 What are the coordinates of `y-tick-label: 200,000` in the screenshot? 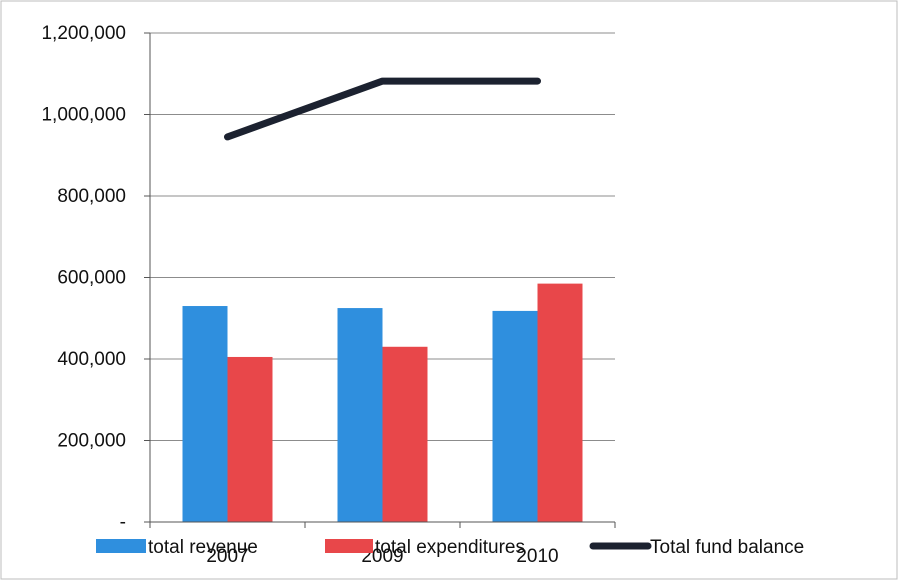 It's located at (91, 441).